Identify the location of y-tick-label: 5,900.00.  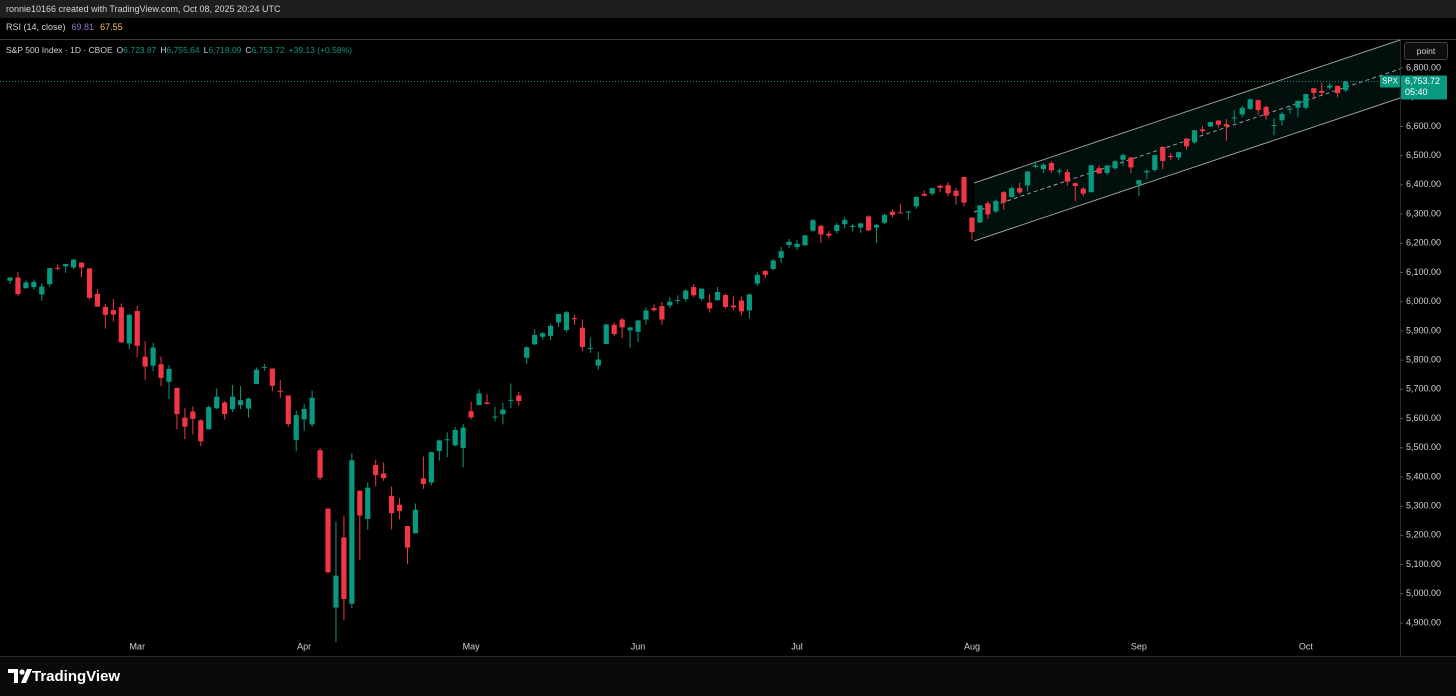
(1423, 330).